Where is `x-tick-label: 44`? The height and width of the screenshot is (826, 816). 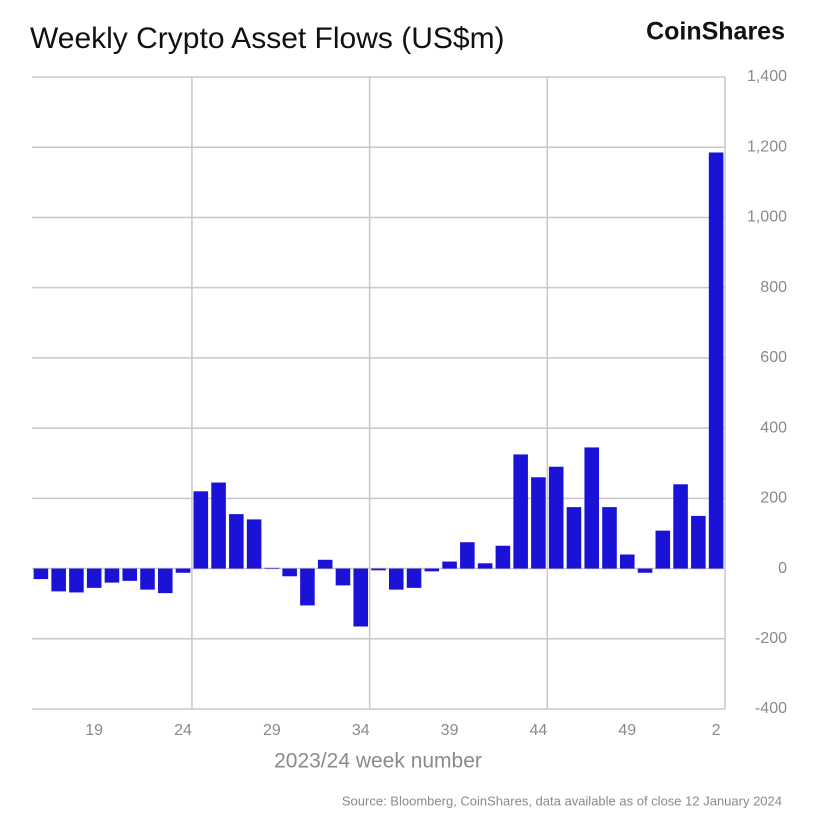 x-tick-label: 44 is located at coordinates (539, 730).